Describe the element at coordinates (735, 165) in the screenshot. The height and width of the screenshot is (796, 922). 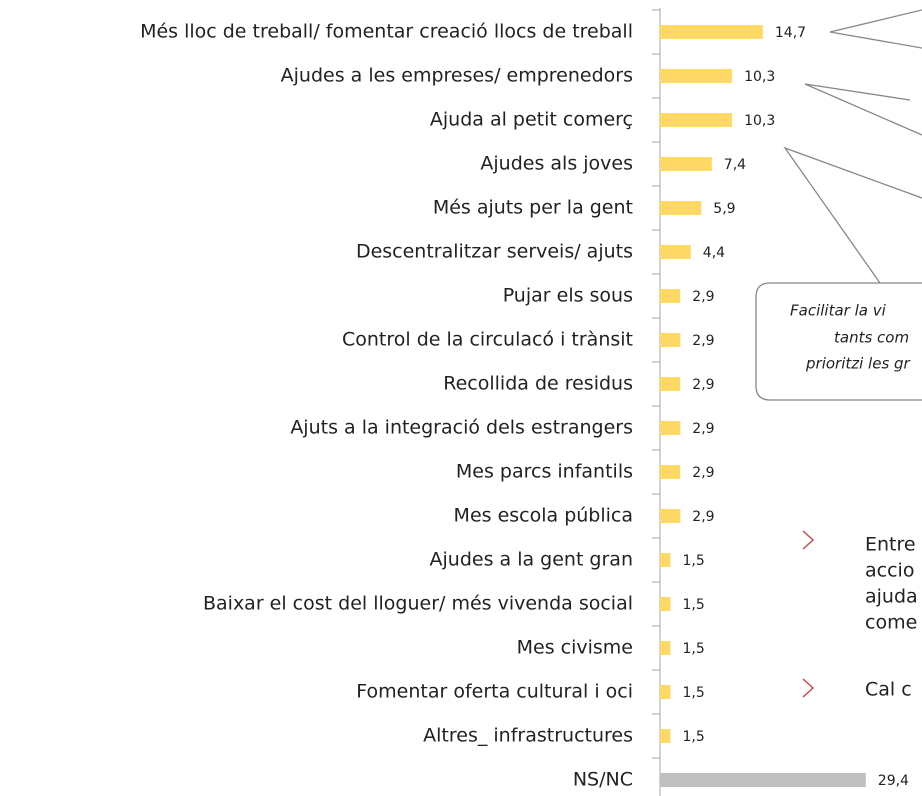
I see `value-label: 7,4` at that location.